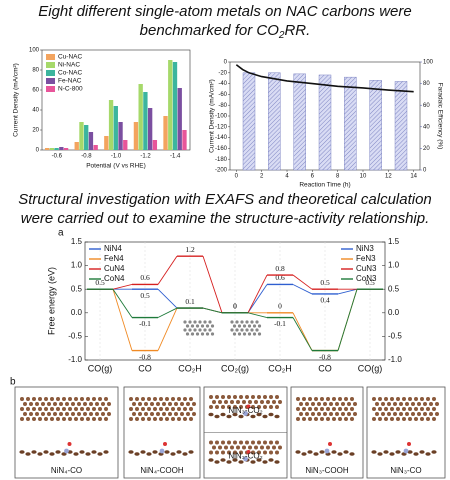  I want to click on structure-label: NiN₃-CO₂, so click(245, 456).